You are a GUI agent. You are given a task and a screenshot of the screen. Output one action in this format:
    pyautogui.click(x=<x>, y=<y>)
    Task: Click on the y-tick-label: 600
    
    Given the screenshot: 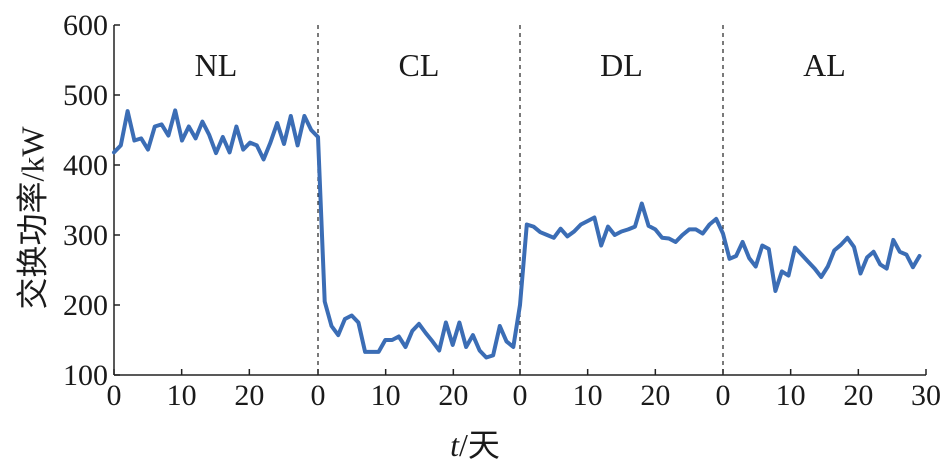 What is the action you would take?
    pyautogui.click(x=85, y=25)
    